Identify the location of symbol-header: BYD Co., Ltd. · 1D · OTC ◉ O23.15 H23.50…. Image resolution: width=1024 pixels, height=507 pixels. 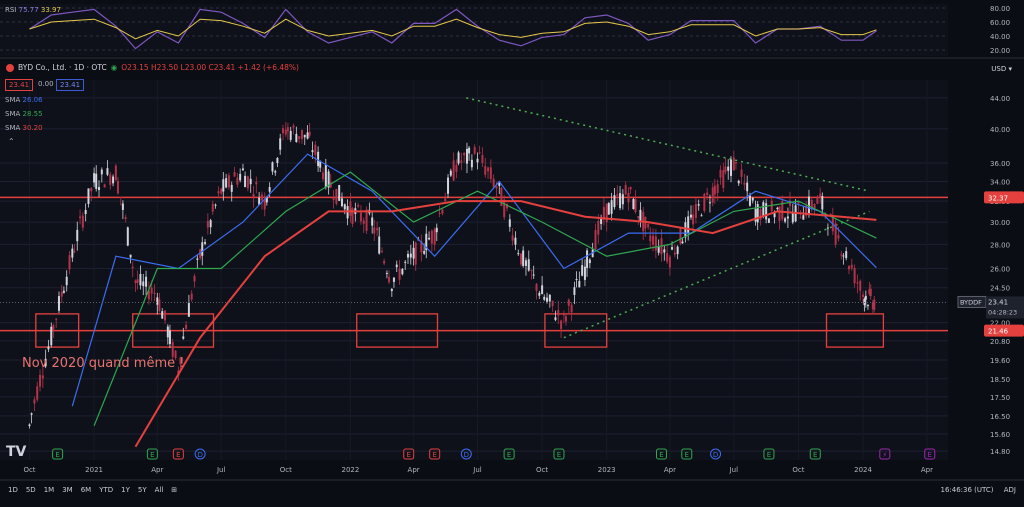
(152, 67).